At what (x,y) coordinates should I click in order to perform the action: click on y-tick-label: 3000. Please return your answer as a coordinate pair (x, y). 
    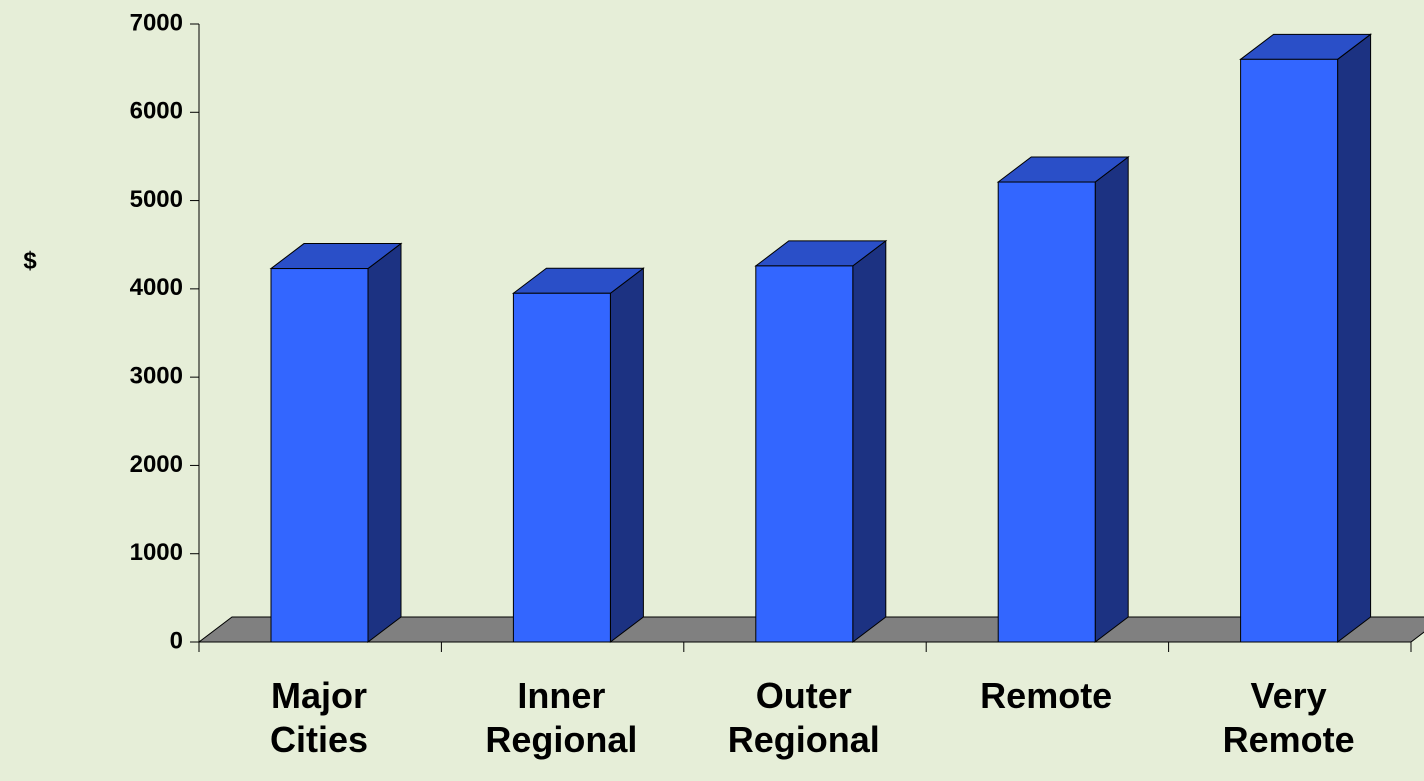
    Looking at the image, I should click on (156, 375).